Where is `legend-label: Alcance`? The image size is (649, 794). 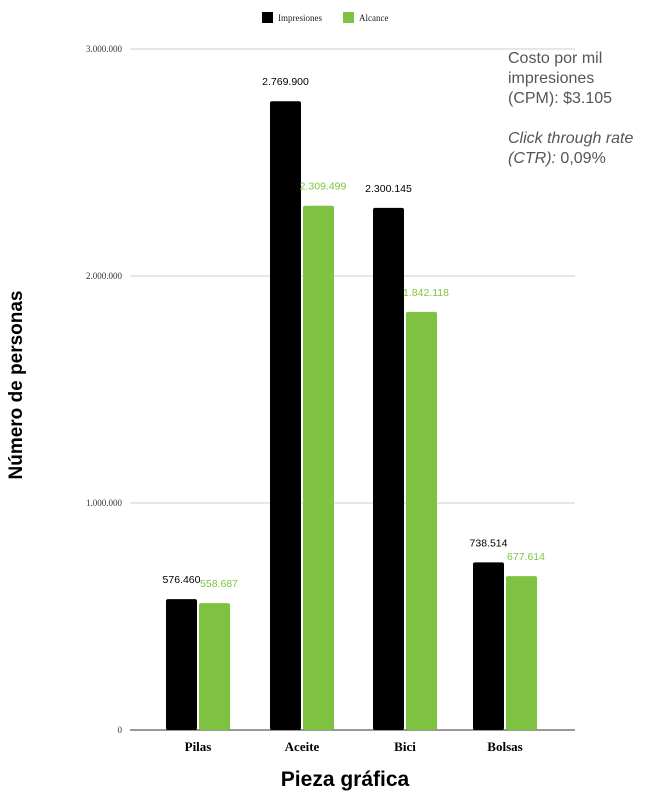 legend-label: Alcance is located at coordinates (373, 18).